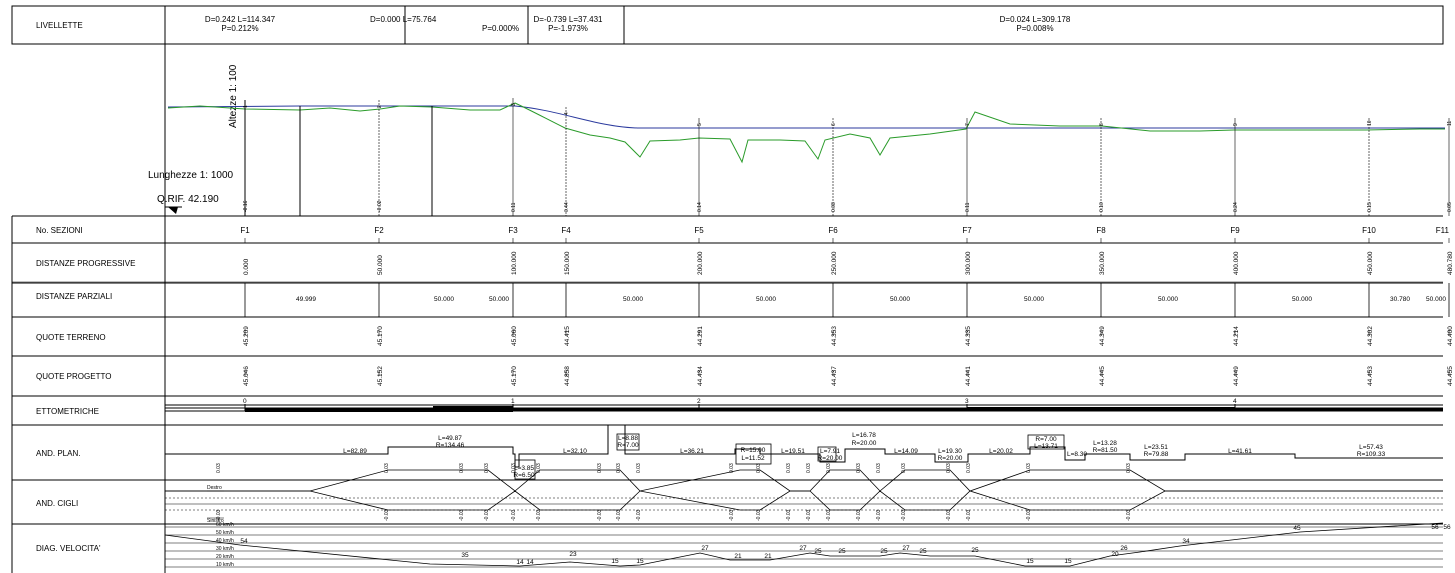 The height and width of the screenshot is (573, 1455). What do you see at coordinates (700, 124) in the screenshot?
I see `section-id-5: 5` at bounding box center [700, 124].